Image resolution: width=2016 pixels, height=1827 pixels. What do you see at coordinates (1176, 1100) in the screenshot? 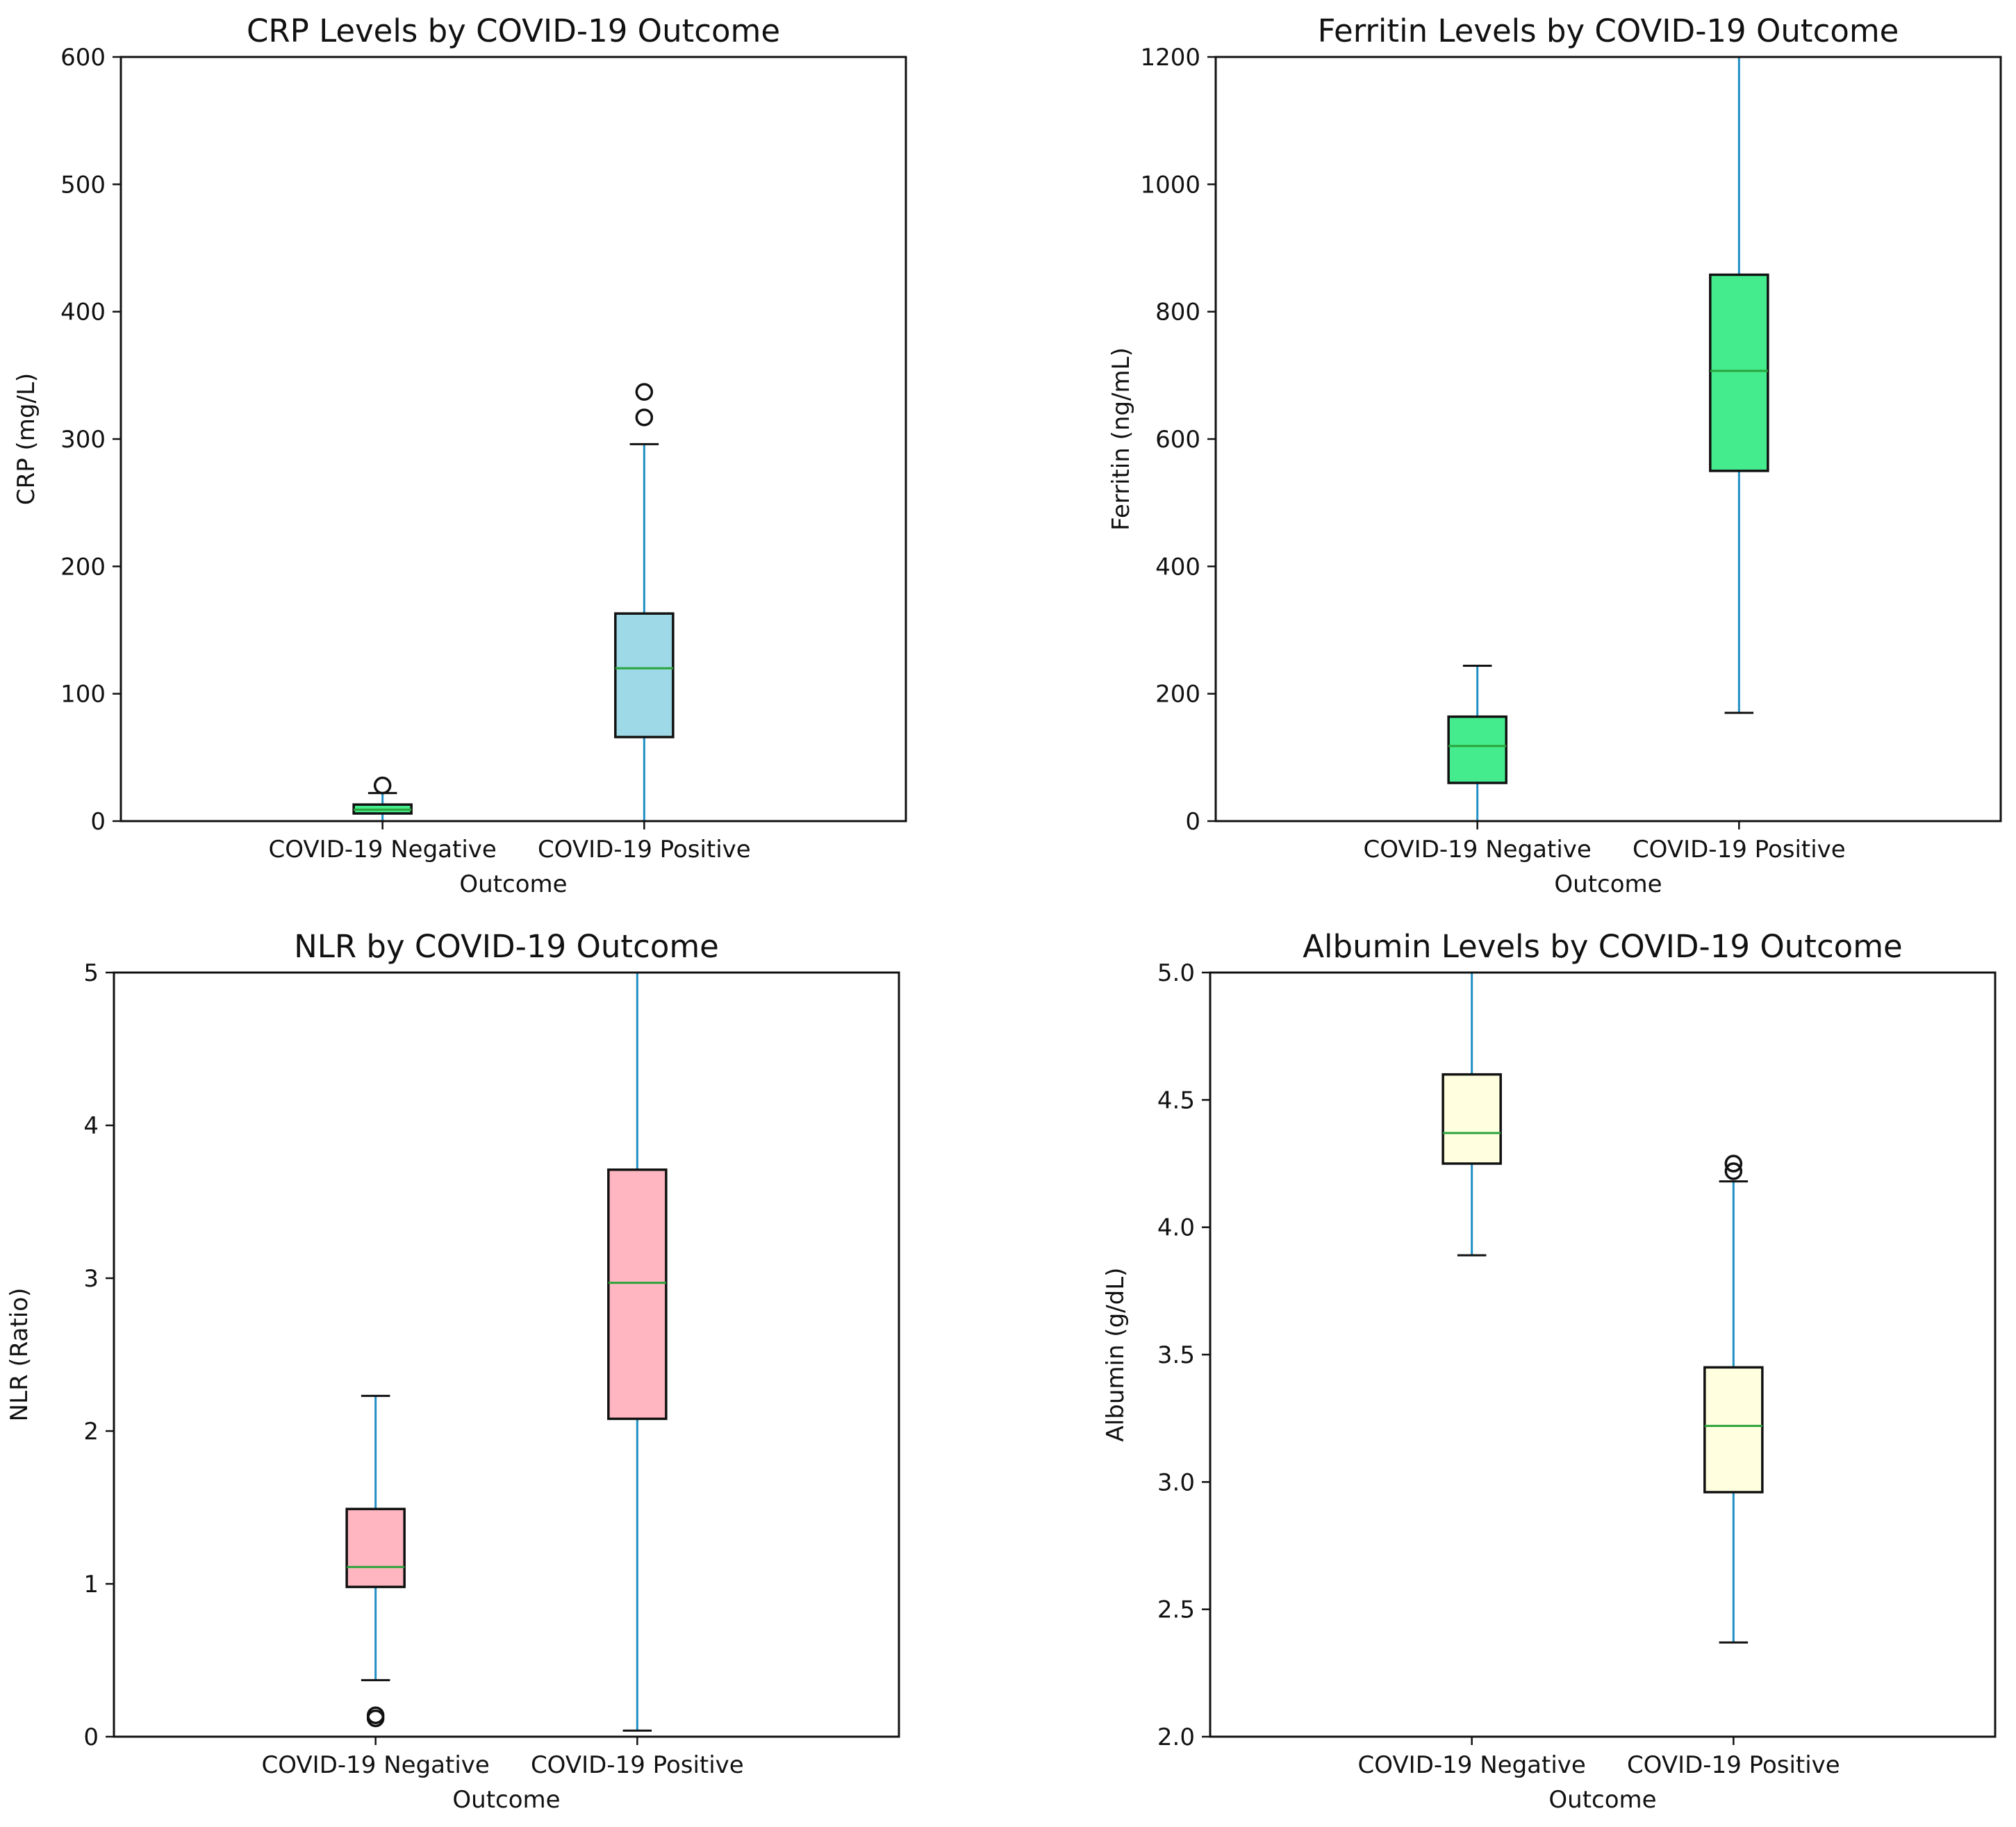
I see `y-tick-label: 4.5` at bounding box center [1176, 1100].